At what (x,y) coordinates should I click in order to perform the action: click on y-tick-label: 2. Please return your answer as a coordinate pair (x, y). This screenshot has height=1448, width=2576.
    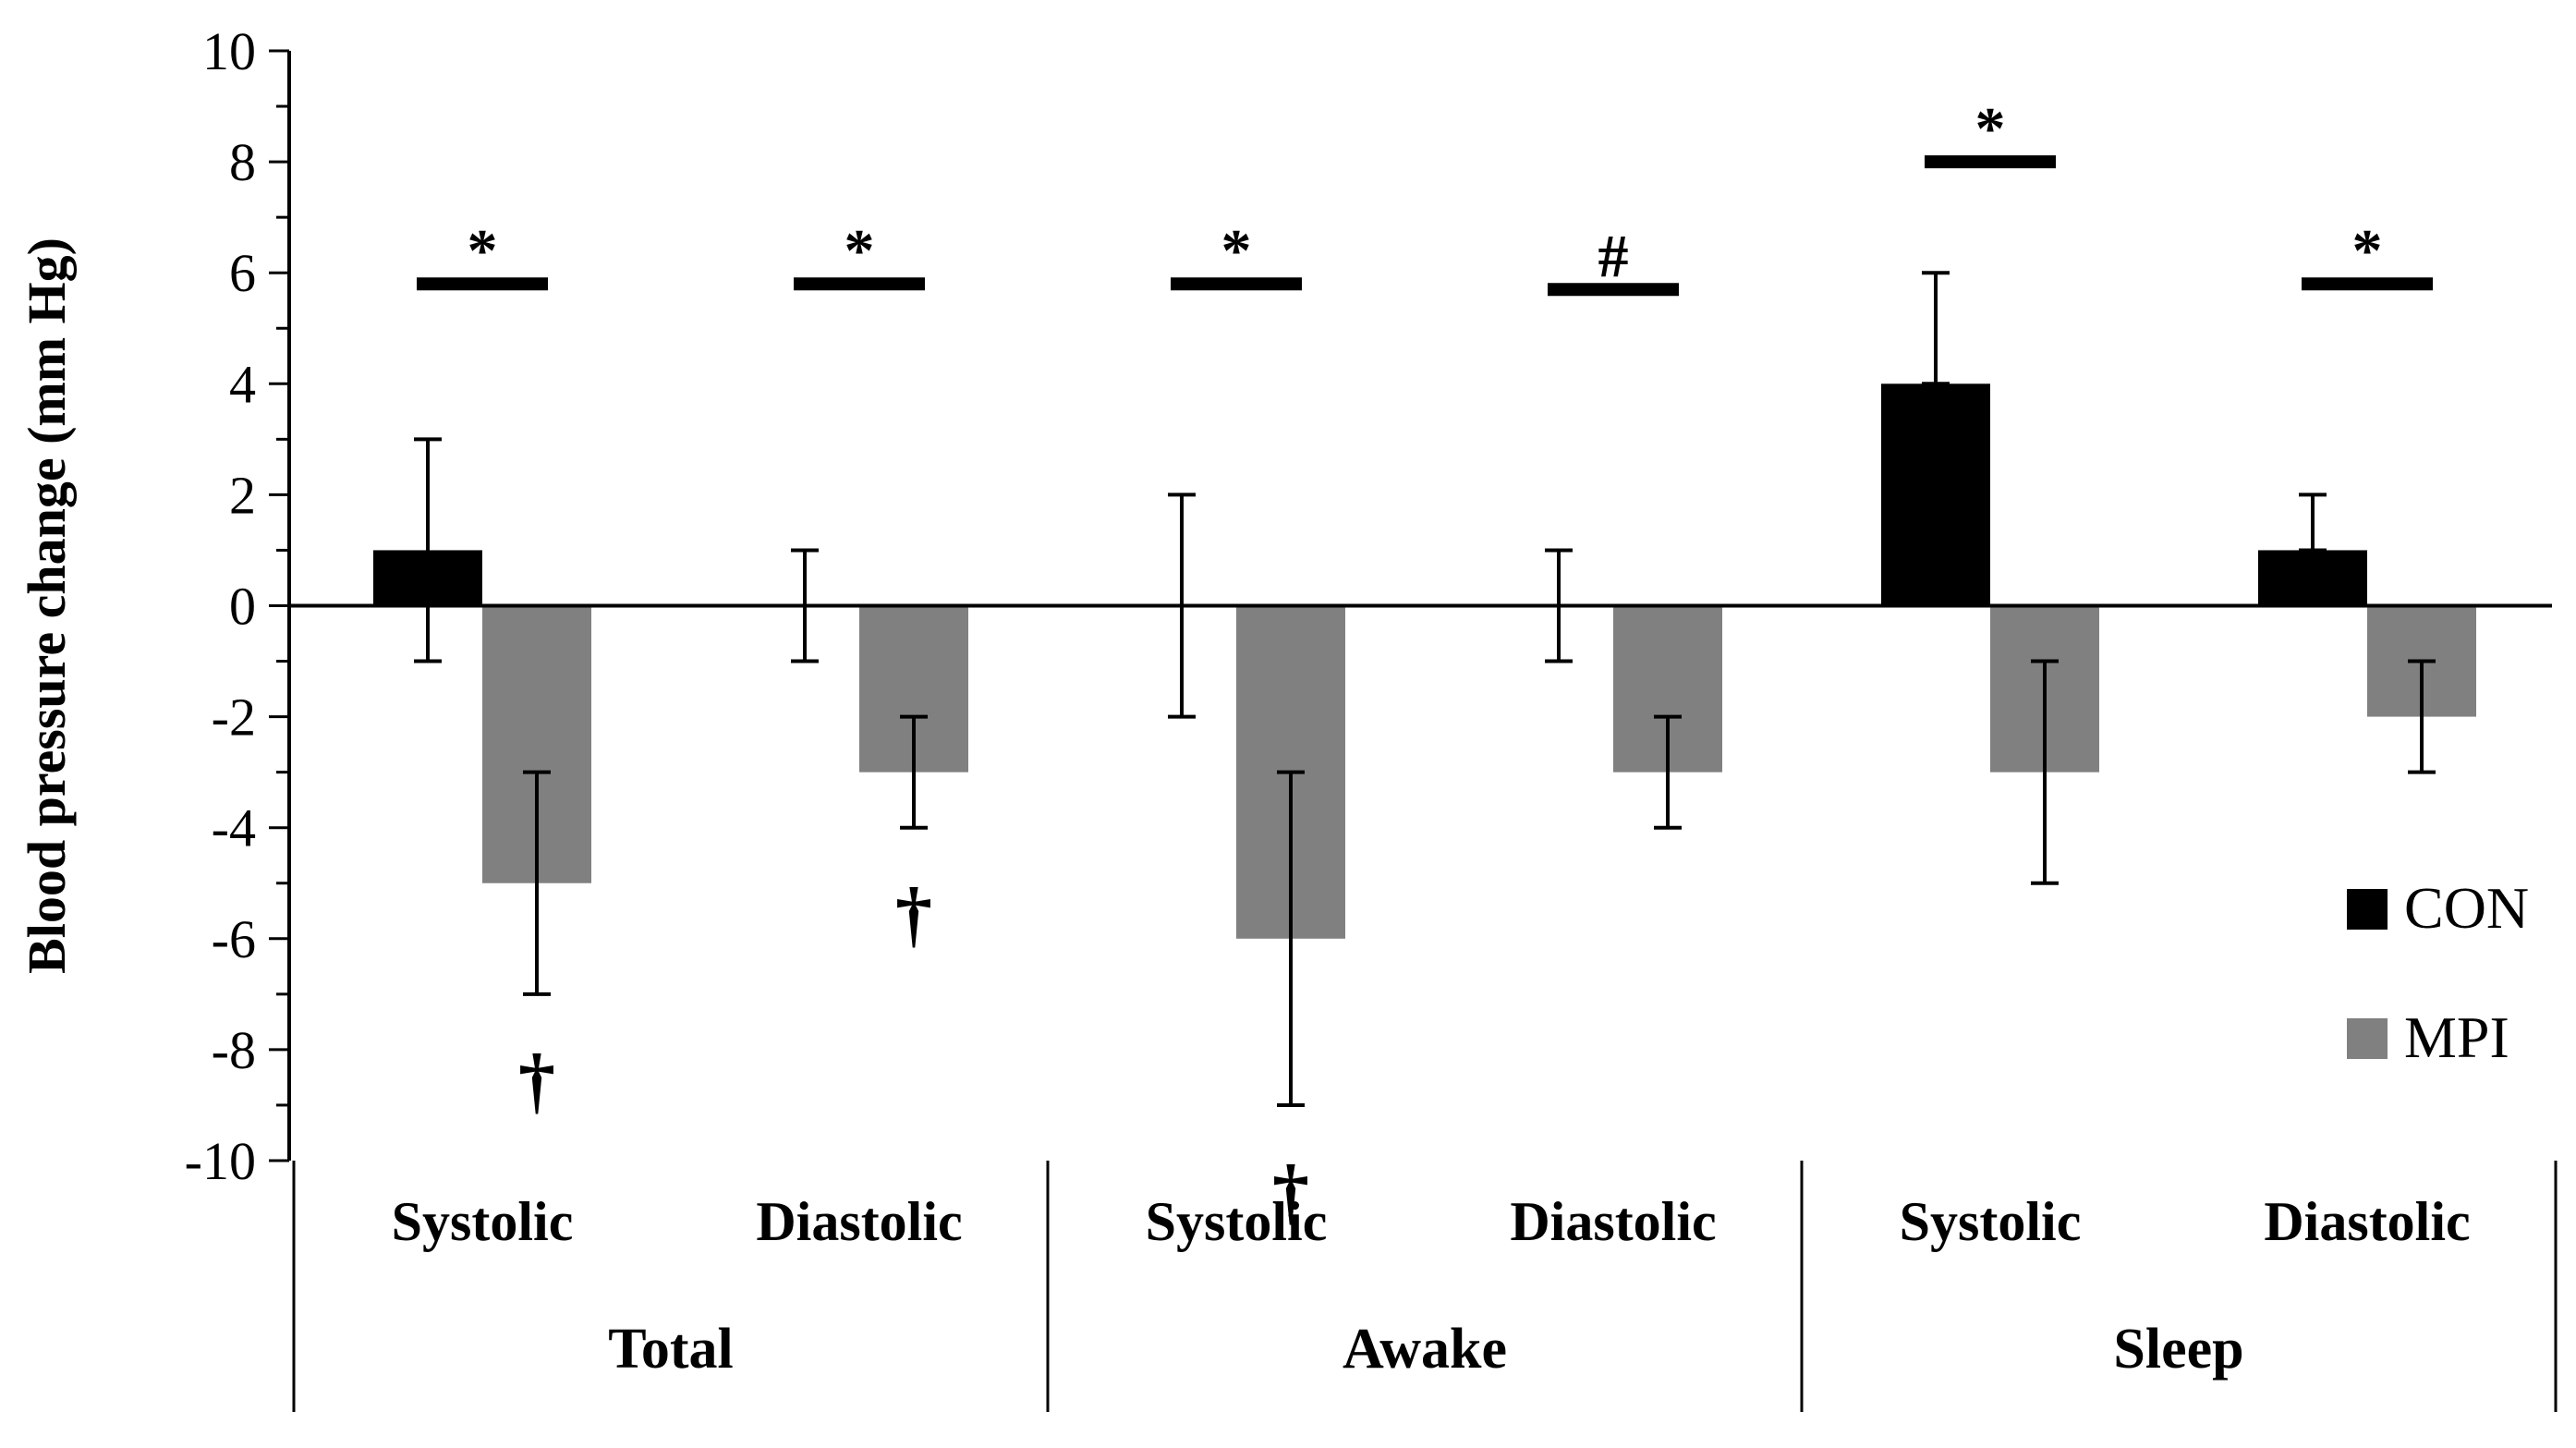
    Looking at the image, I should click on (243, 495).